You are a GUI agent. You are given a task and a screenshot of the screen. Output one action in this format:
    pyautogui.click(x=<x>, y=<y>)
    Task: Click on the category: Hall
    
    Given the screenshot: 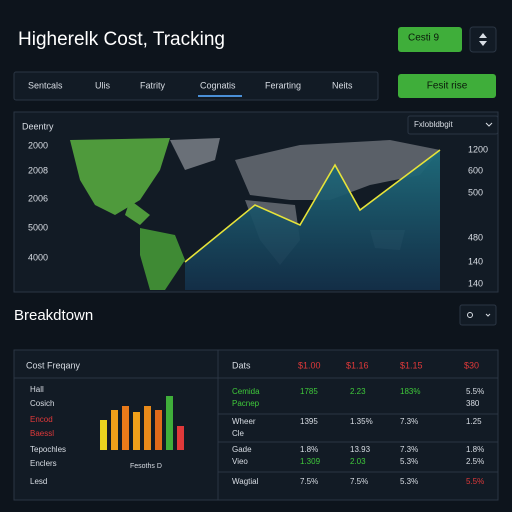 What is the action you would take?
    pyautogui.click(x=37, y=389)
    